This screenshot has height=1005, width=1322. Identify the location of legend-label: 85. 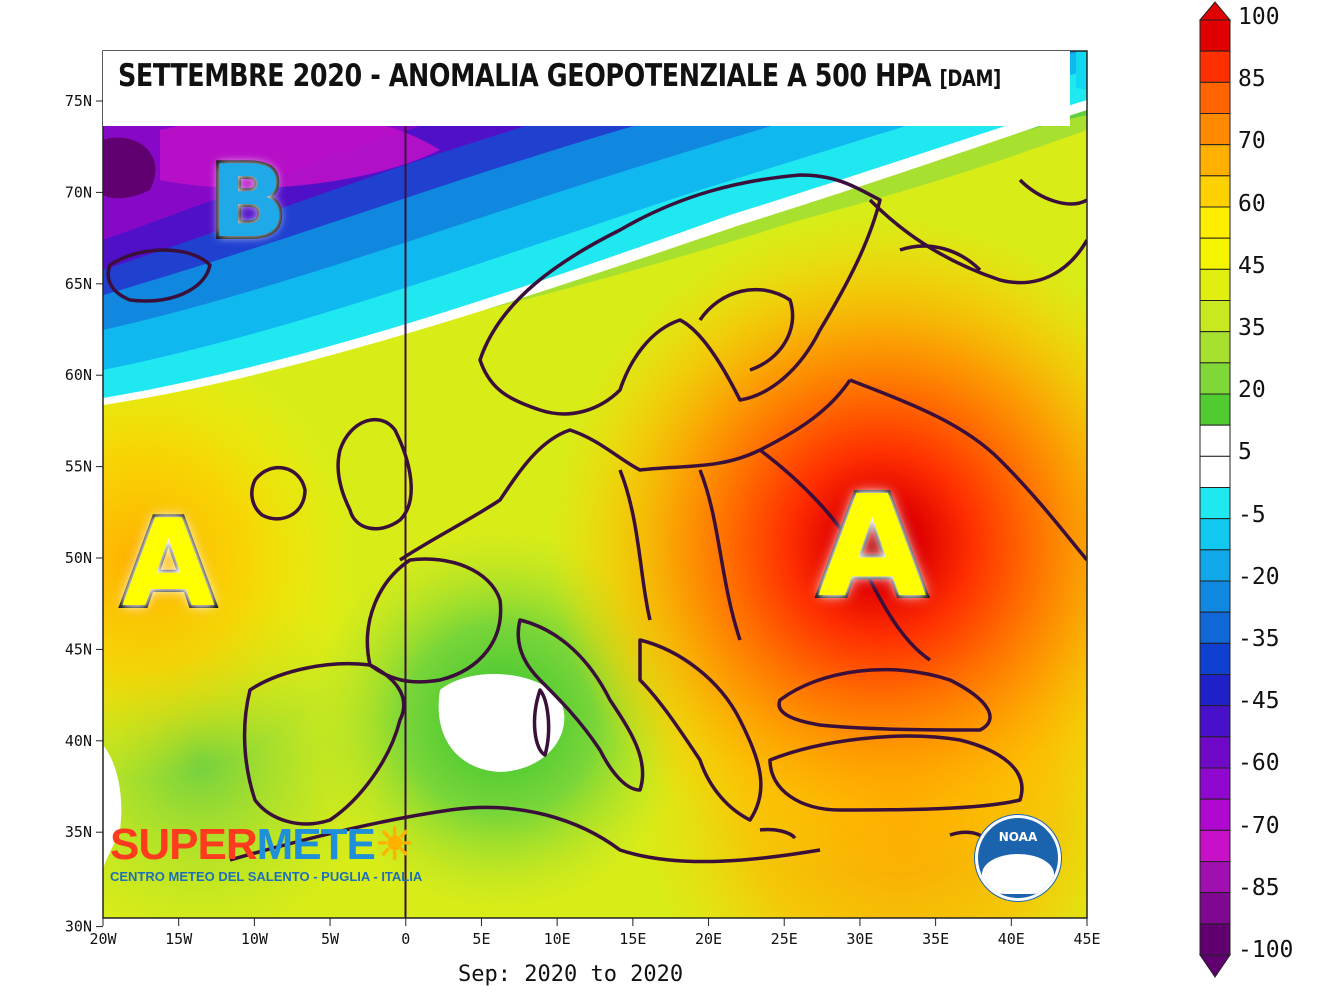
(1252, 79).